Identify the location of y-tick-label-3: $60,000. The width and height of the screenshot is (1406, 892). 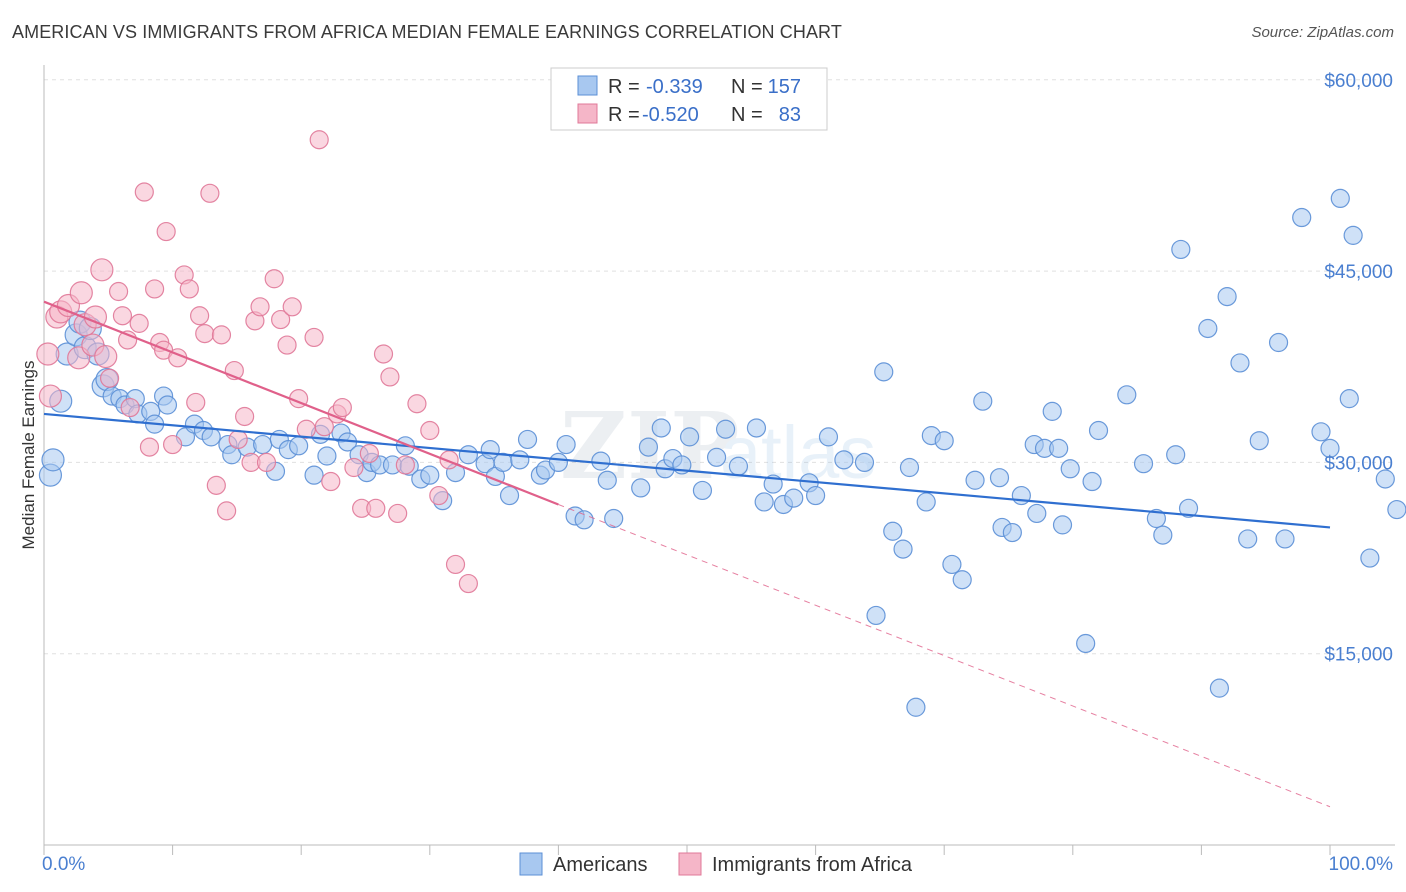
(1358, 81).